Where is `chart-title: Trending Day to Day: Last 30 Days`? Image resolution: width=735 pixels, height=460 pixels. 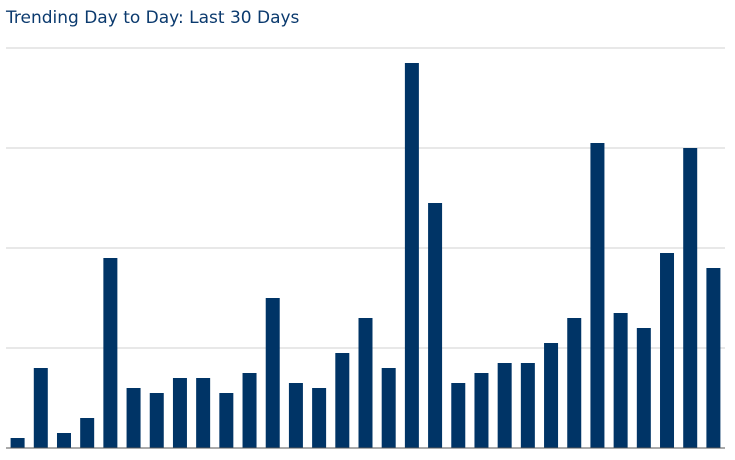
chart-title: Trending Day to Day: Last 30 Days is located at coordinates (152, 18).